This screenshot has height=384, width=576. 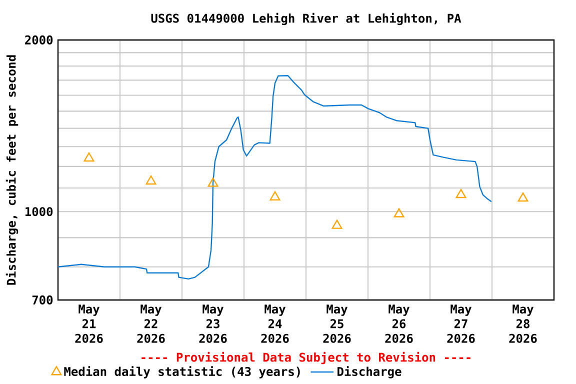 I want to click on chart-title: USGS 01449000 Lehigh River at Lehighton, PA, so click(x=306, y=19).